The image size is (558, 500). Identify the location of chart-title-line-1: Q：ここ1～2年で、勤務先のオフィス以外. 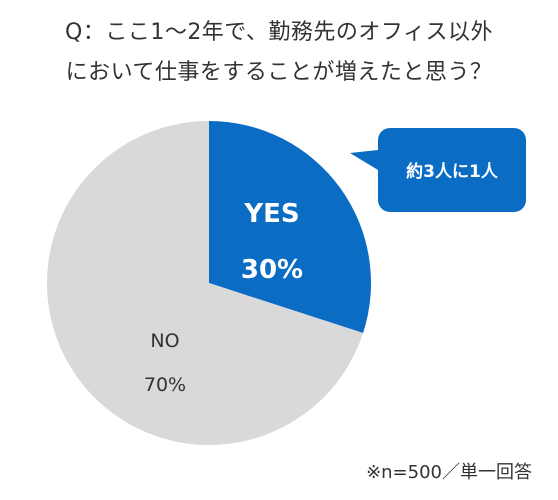
(279, 32).